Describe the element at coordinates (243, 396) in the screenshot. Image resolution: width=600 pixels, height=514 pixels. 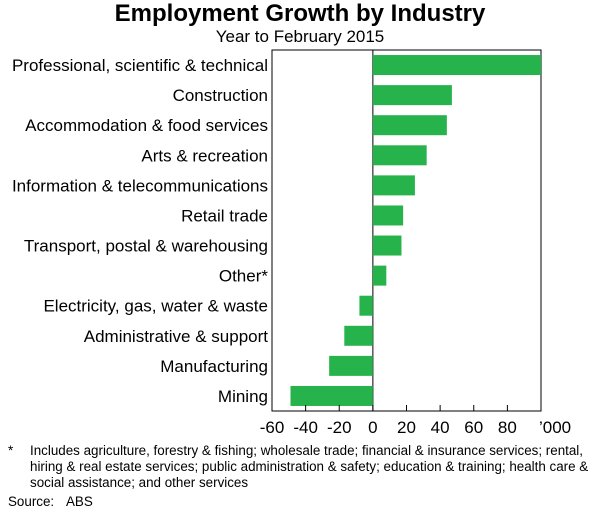
I see `category-label: Mining` at that location.